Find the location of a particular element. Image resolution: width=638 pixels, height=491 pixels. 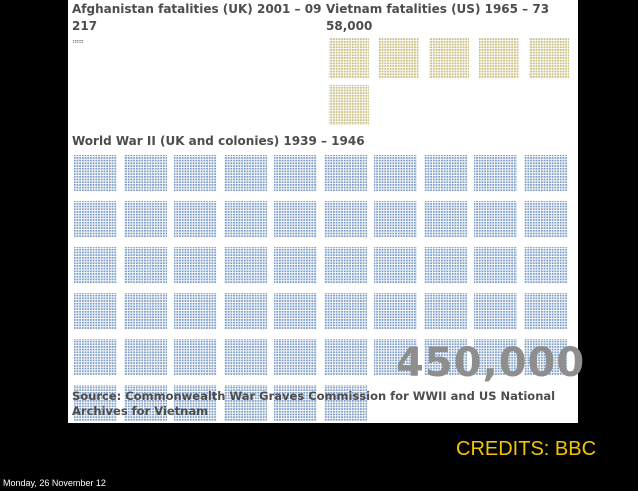

footer-date: Monday, 26 November 12 is located at coordinates (54, 483).